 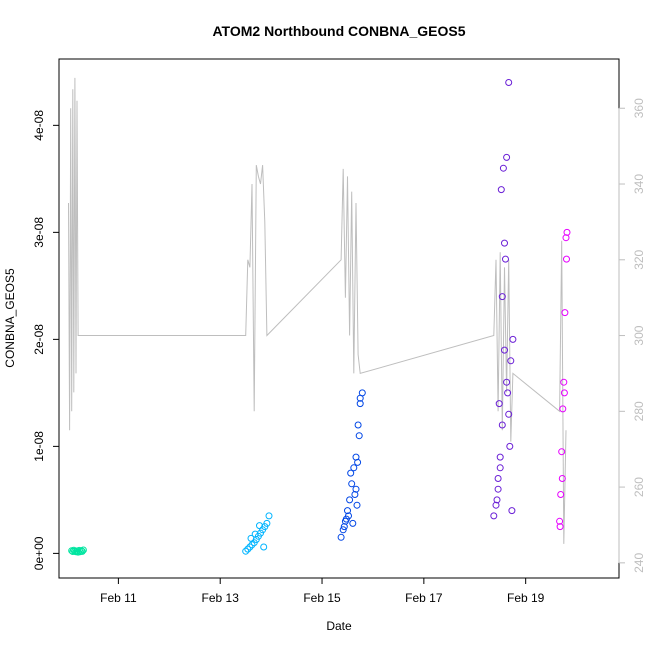 I want to click on y-axis-right: 240 260 280 300 320 340 360, so click(x=632, y=335).